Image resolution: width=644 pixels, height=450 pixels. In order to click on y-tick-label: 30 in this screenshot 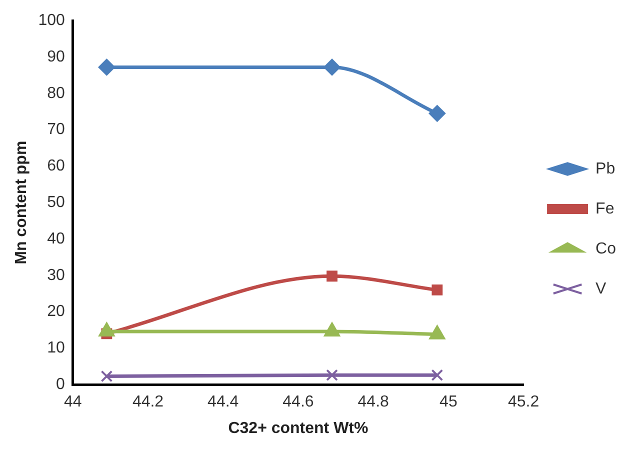, I will do `click(56, 275)`.